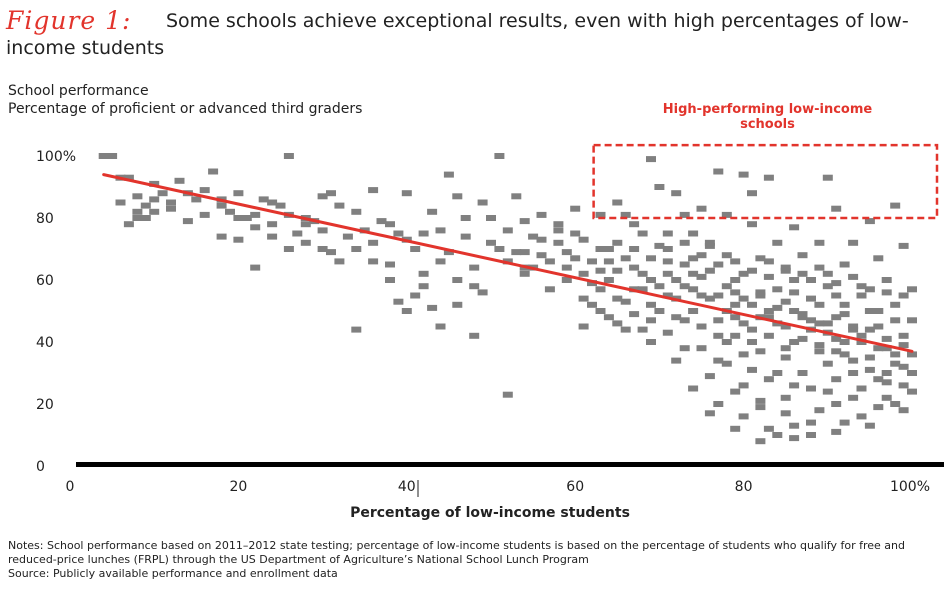  Describe the element at coordinates (910, 487) in the screenshot. I see `x-tick-label: 100%` at that location.